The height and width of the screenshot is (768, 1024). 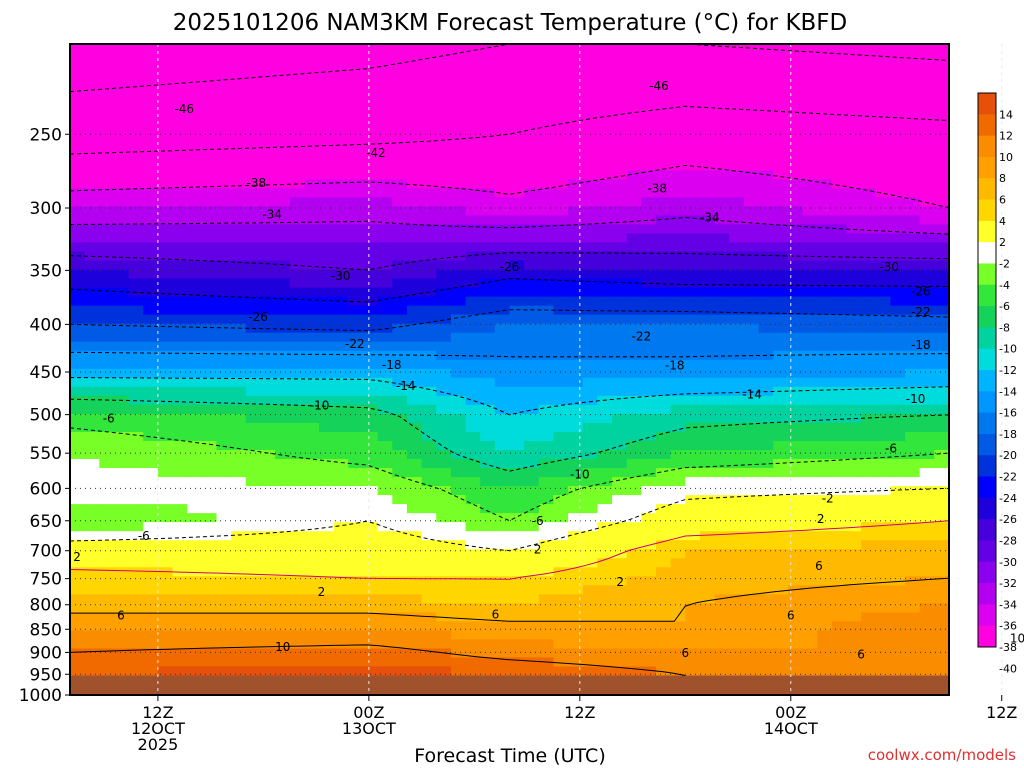 I want to click on colorbar-label: -18, so click(x=1008, y=434).